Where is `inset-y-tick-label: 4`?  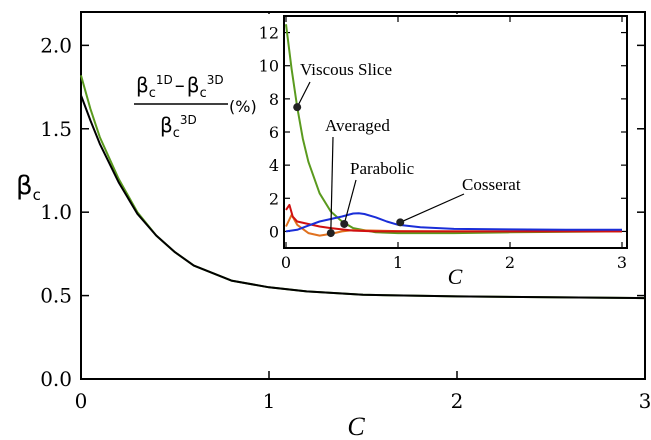 inset-y-tick-label: 4 is located at coordinates (274, 165).